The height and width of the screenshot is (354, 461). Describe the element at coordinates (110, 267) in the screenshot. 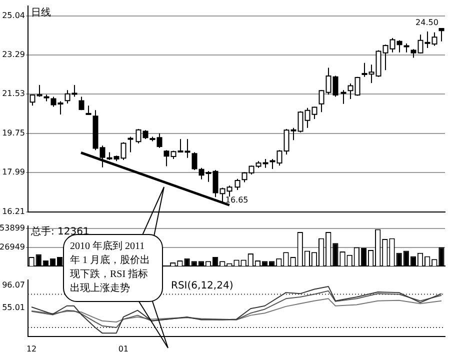

I see `annotation: 2010 年底到 2011 年 1 月底，股价出现下跌，RSI 指标出现上涨走势` at that location.